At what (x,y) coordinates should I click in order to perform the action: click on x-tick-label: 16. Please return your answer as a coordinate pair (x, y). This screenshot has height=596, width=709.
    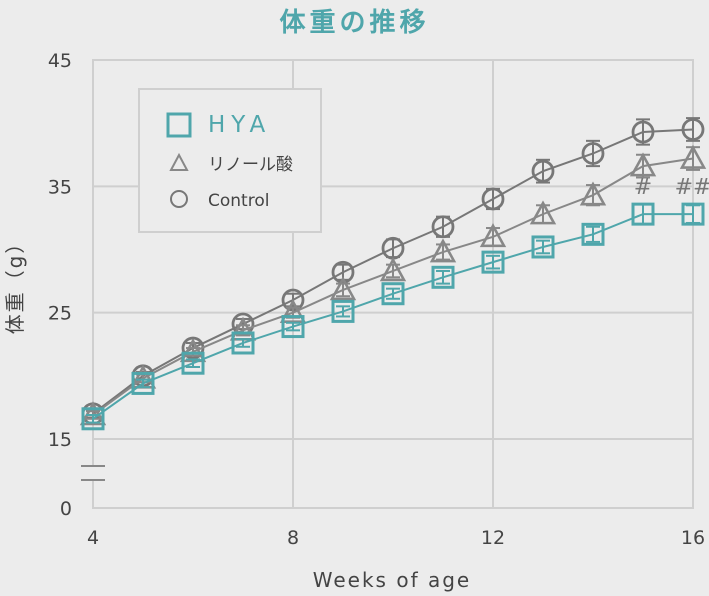
    Looking at the image, I should click on (693, 538).